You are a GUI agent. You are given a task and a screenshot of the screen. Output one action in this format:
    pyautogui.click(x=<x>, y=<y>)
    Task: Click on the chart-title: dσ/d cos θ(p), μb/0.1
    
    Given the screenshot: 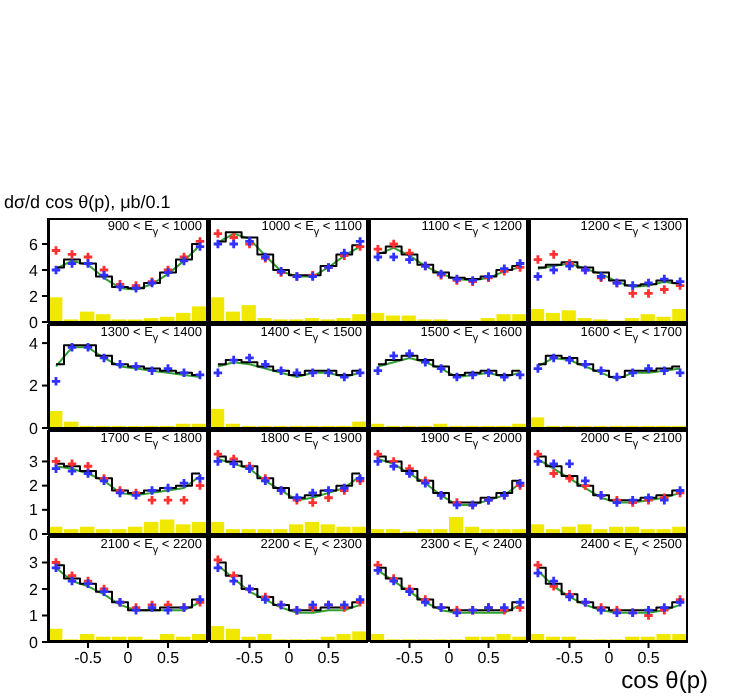 What is the action you would take?
    pyautogui.click(x=87, y=202)
    